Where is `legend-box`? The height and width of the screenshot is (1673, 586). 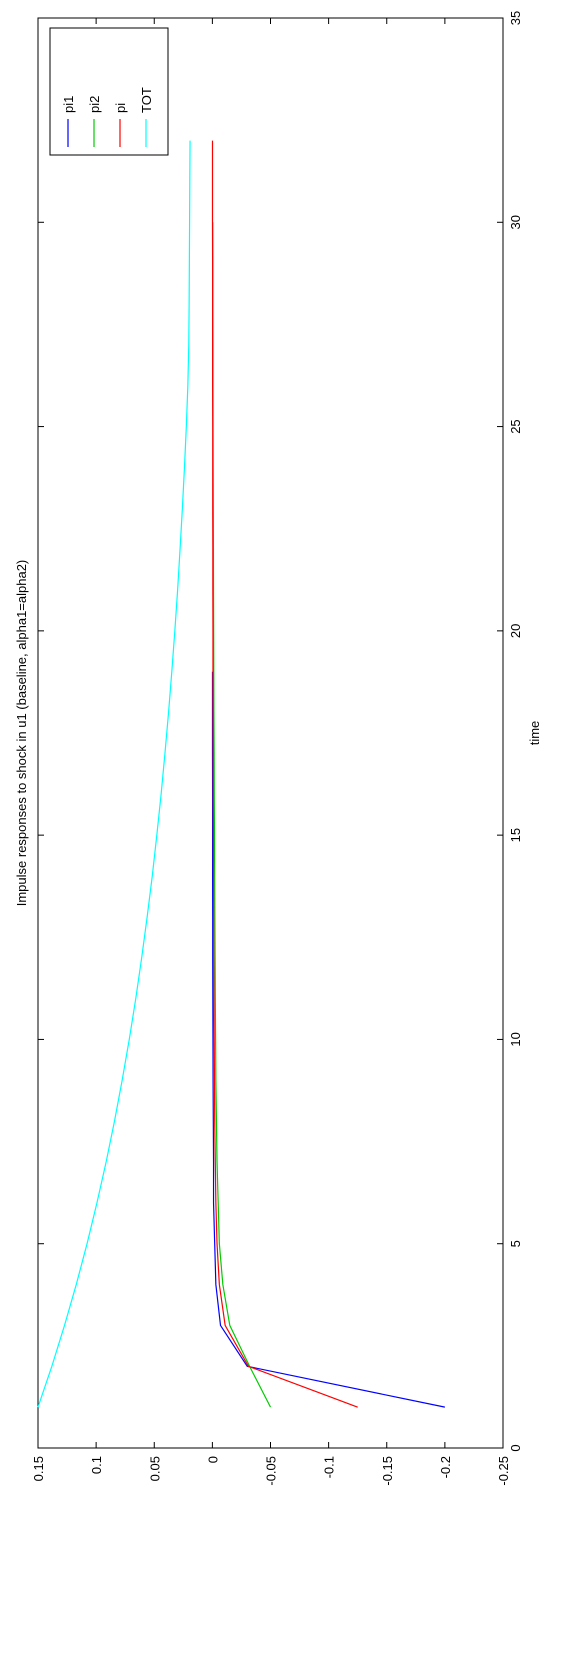
legend-box is located at coordinates (109, 91).